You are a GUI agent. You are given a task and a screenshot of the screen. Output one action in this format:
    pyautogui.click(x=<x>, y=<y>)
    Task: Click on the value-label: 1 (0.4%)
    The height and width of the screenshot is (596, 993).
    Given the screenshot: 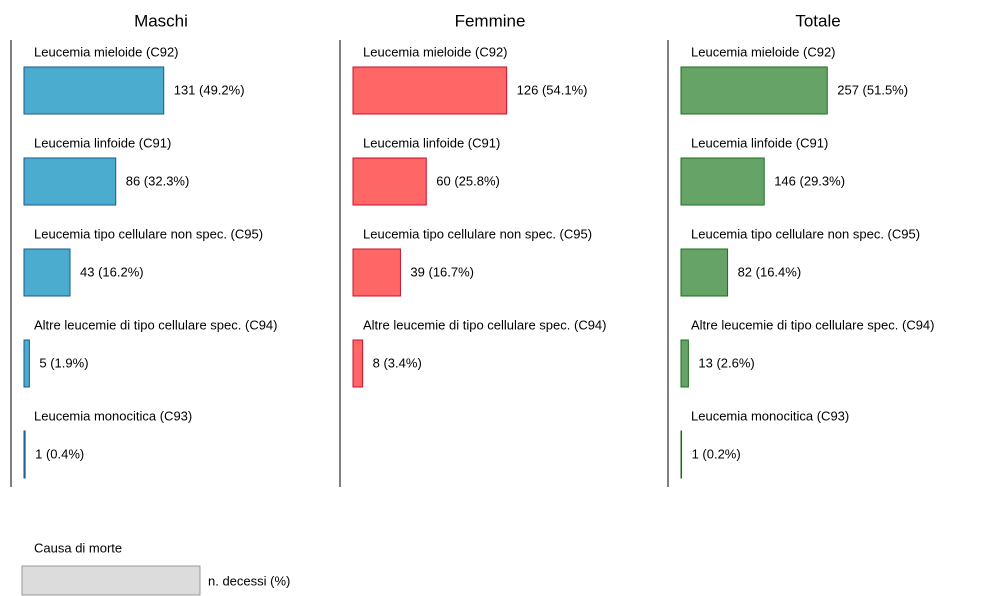 What is the action you would take?
    pyautogui.click(x=59, y=453)
    